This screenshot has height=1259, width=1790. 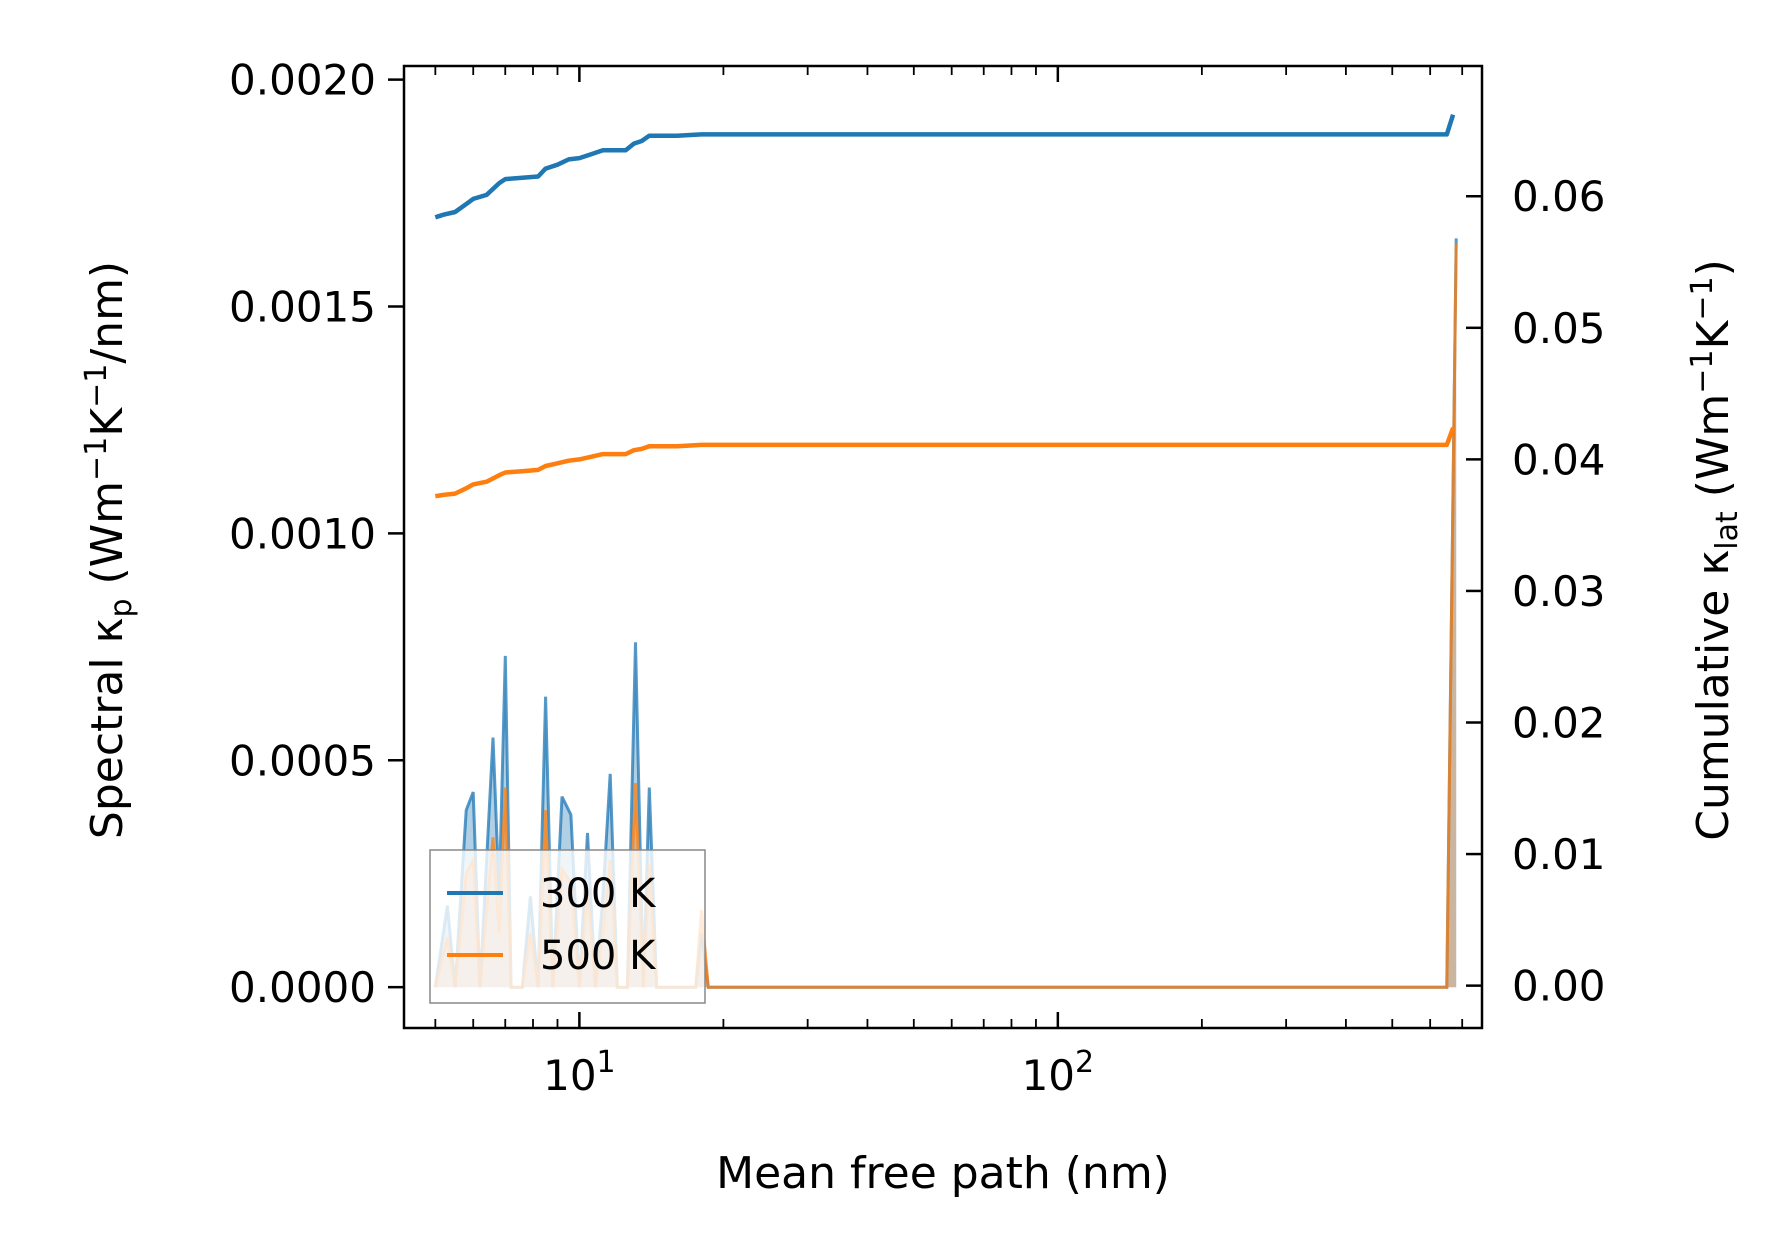 I want to click on y-right-unit-open: (Wm, so click(x=1713, y=453).